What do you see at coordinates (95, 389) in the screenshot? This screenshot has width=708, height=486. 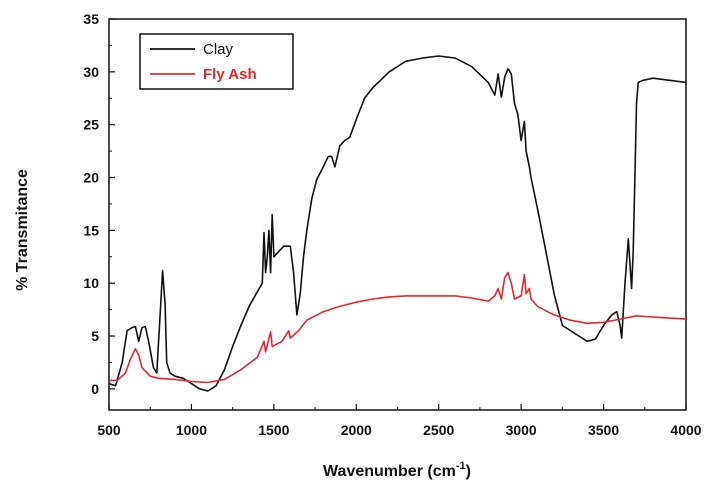 I see `y-tick-label: 0` at bounding box center [95, 389].